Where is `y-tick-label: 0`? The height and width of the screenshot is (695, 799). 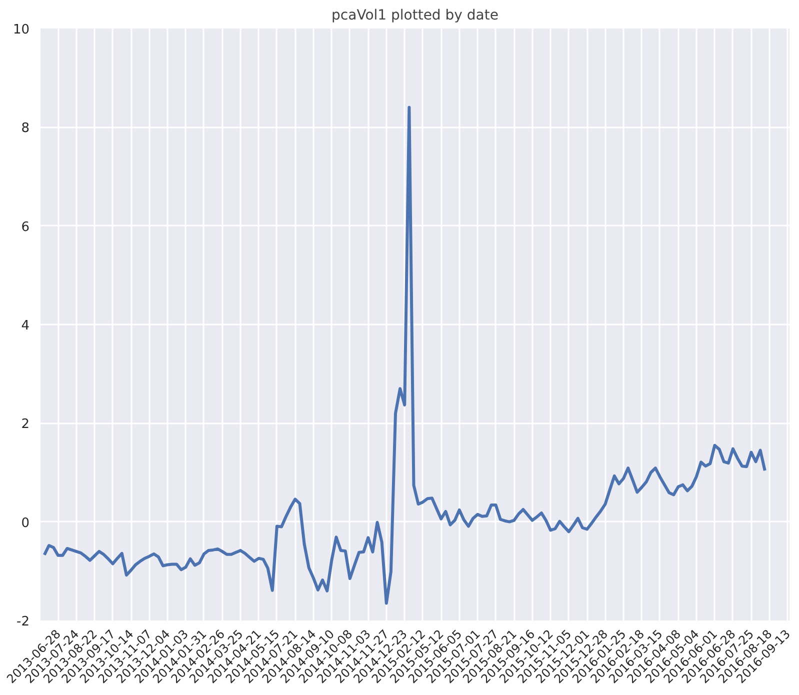
y-tick-label: 0 is located at coordinates (25, 523).